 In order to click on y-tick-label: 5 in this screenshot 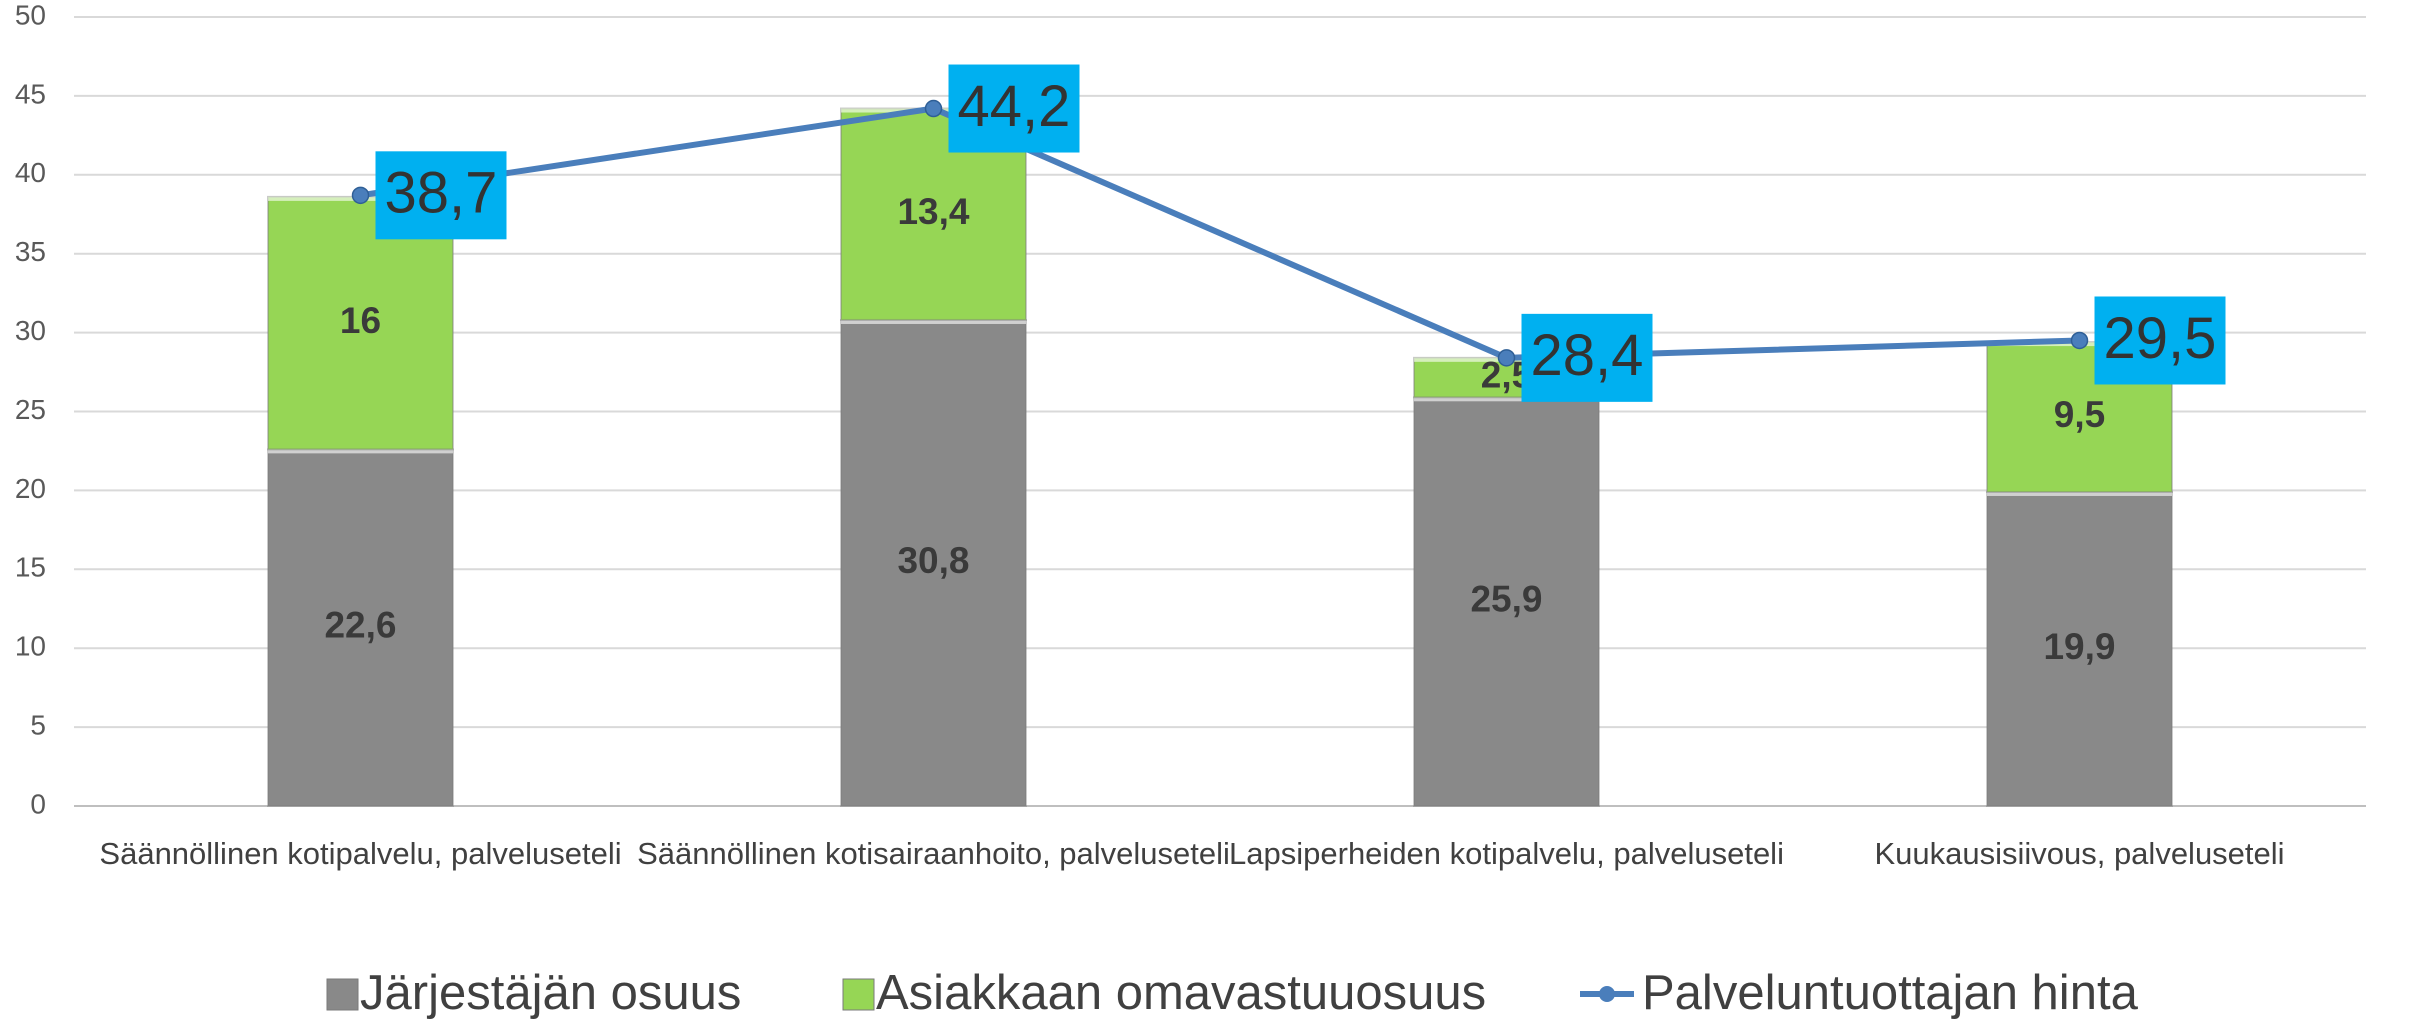, I will do `click(38, 724)`.